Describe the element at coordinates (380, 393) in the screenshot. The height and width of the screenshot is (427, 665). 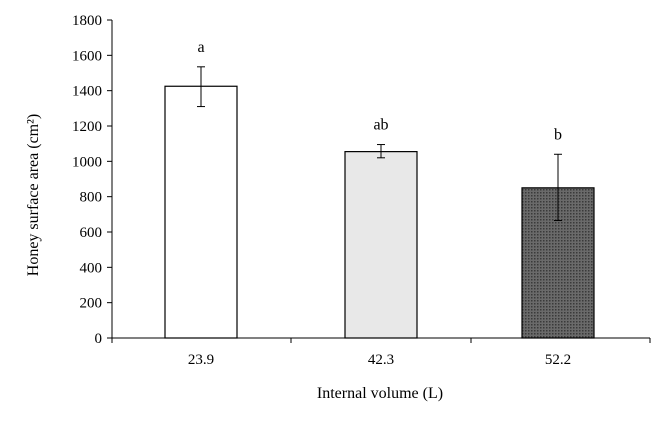
I see `x-axis-label: Internal volume (L)` at that location.